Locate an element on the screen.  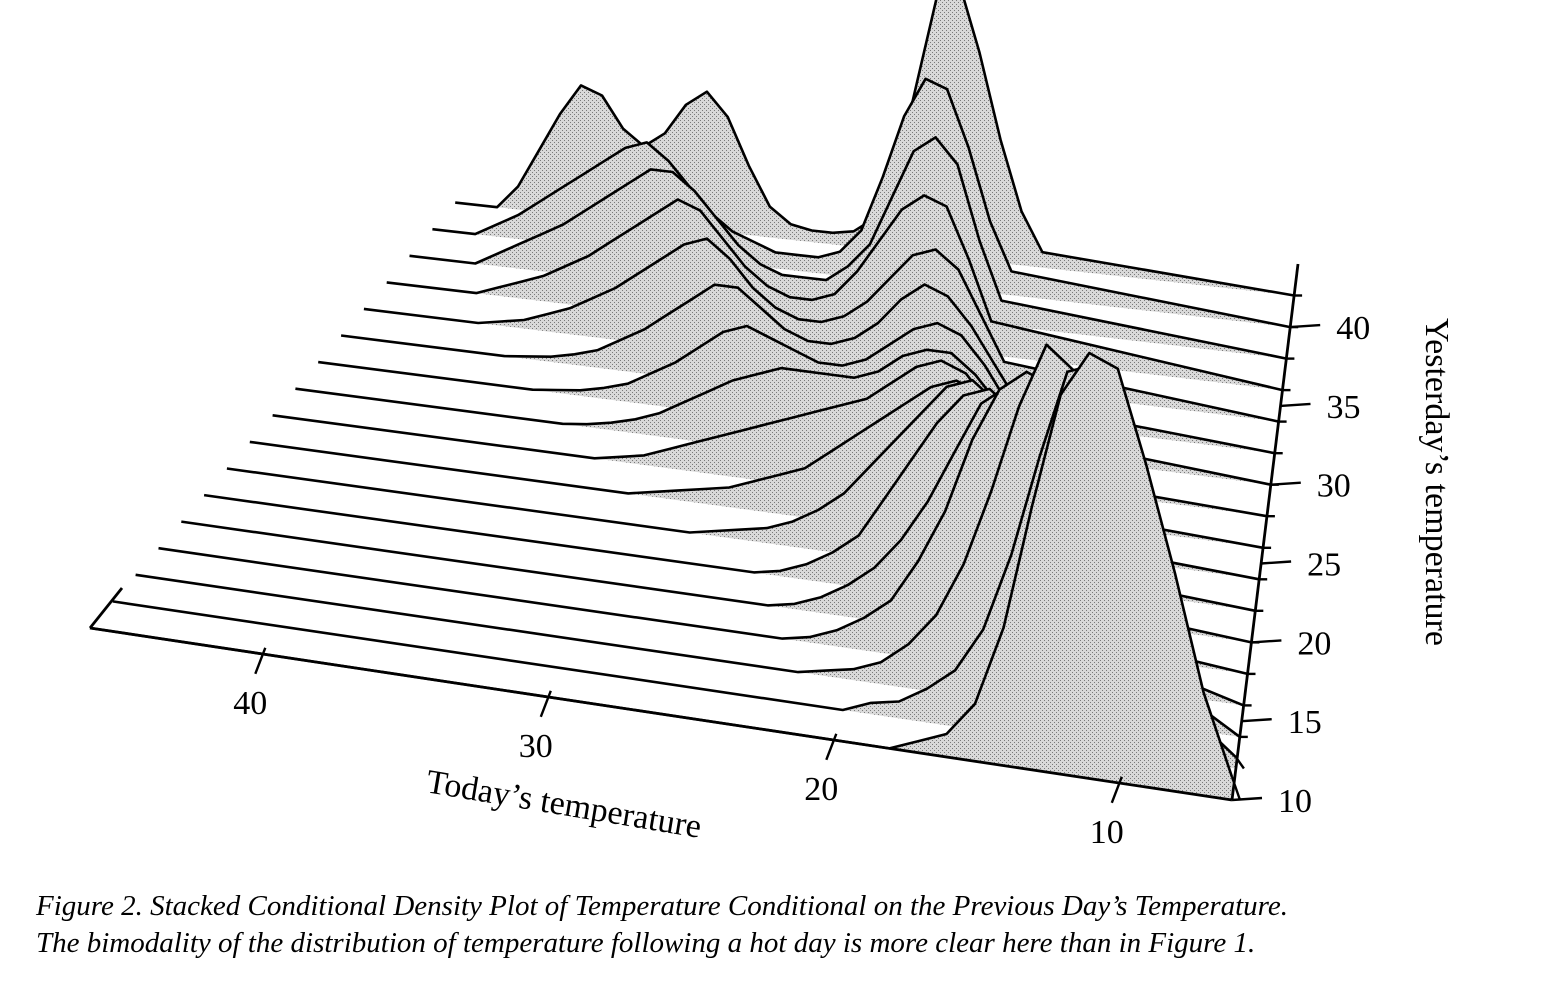
x-tick-label: 40 is located at coordinates (250, 703).